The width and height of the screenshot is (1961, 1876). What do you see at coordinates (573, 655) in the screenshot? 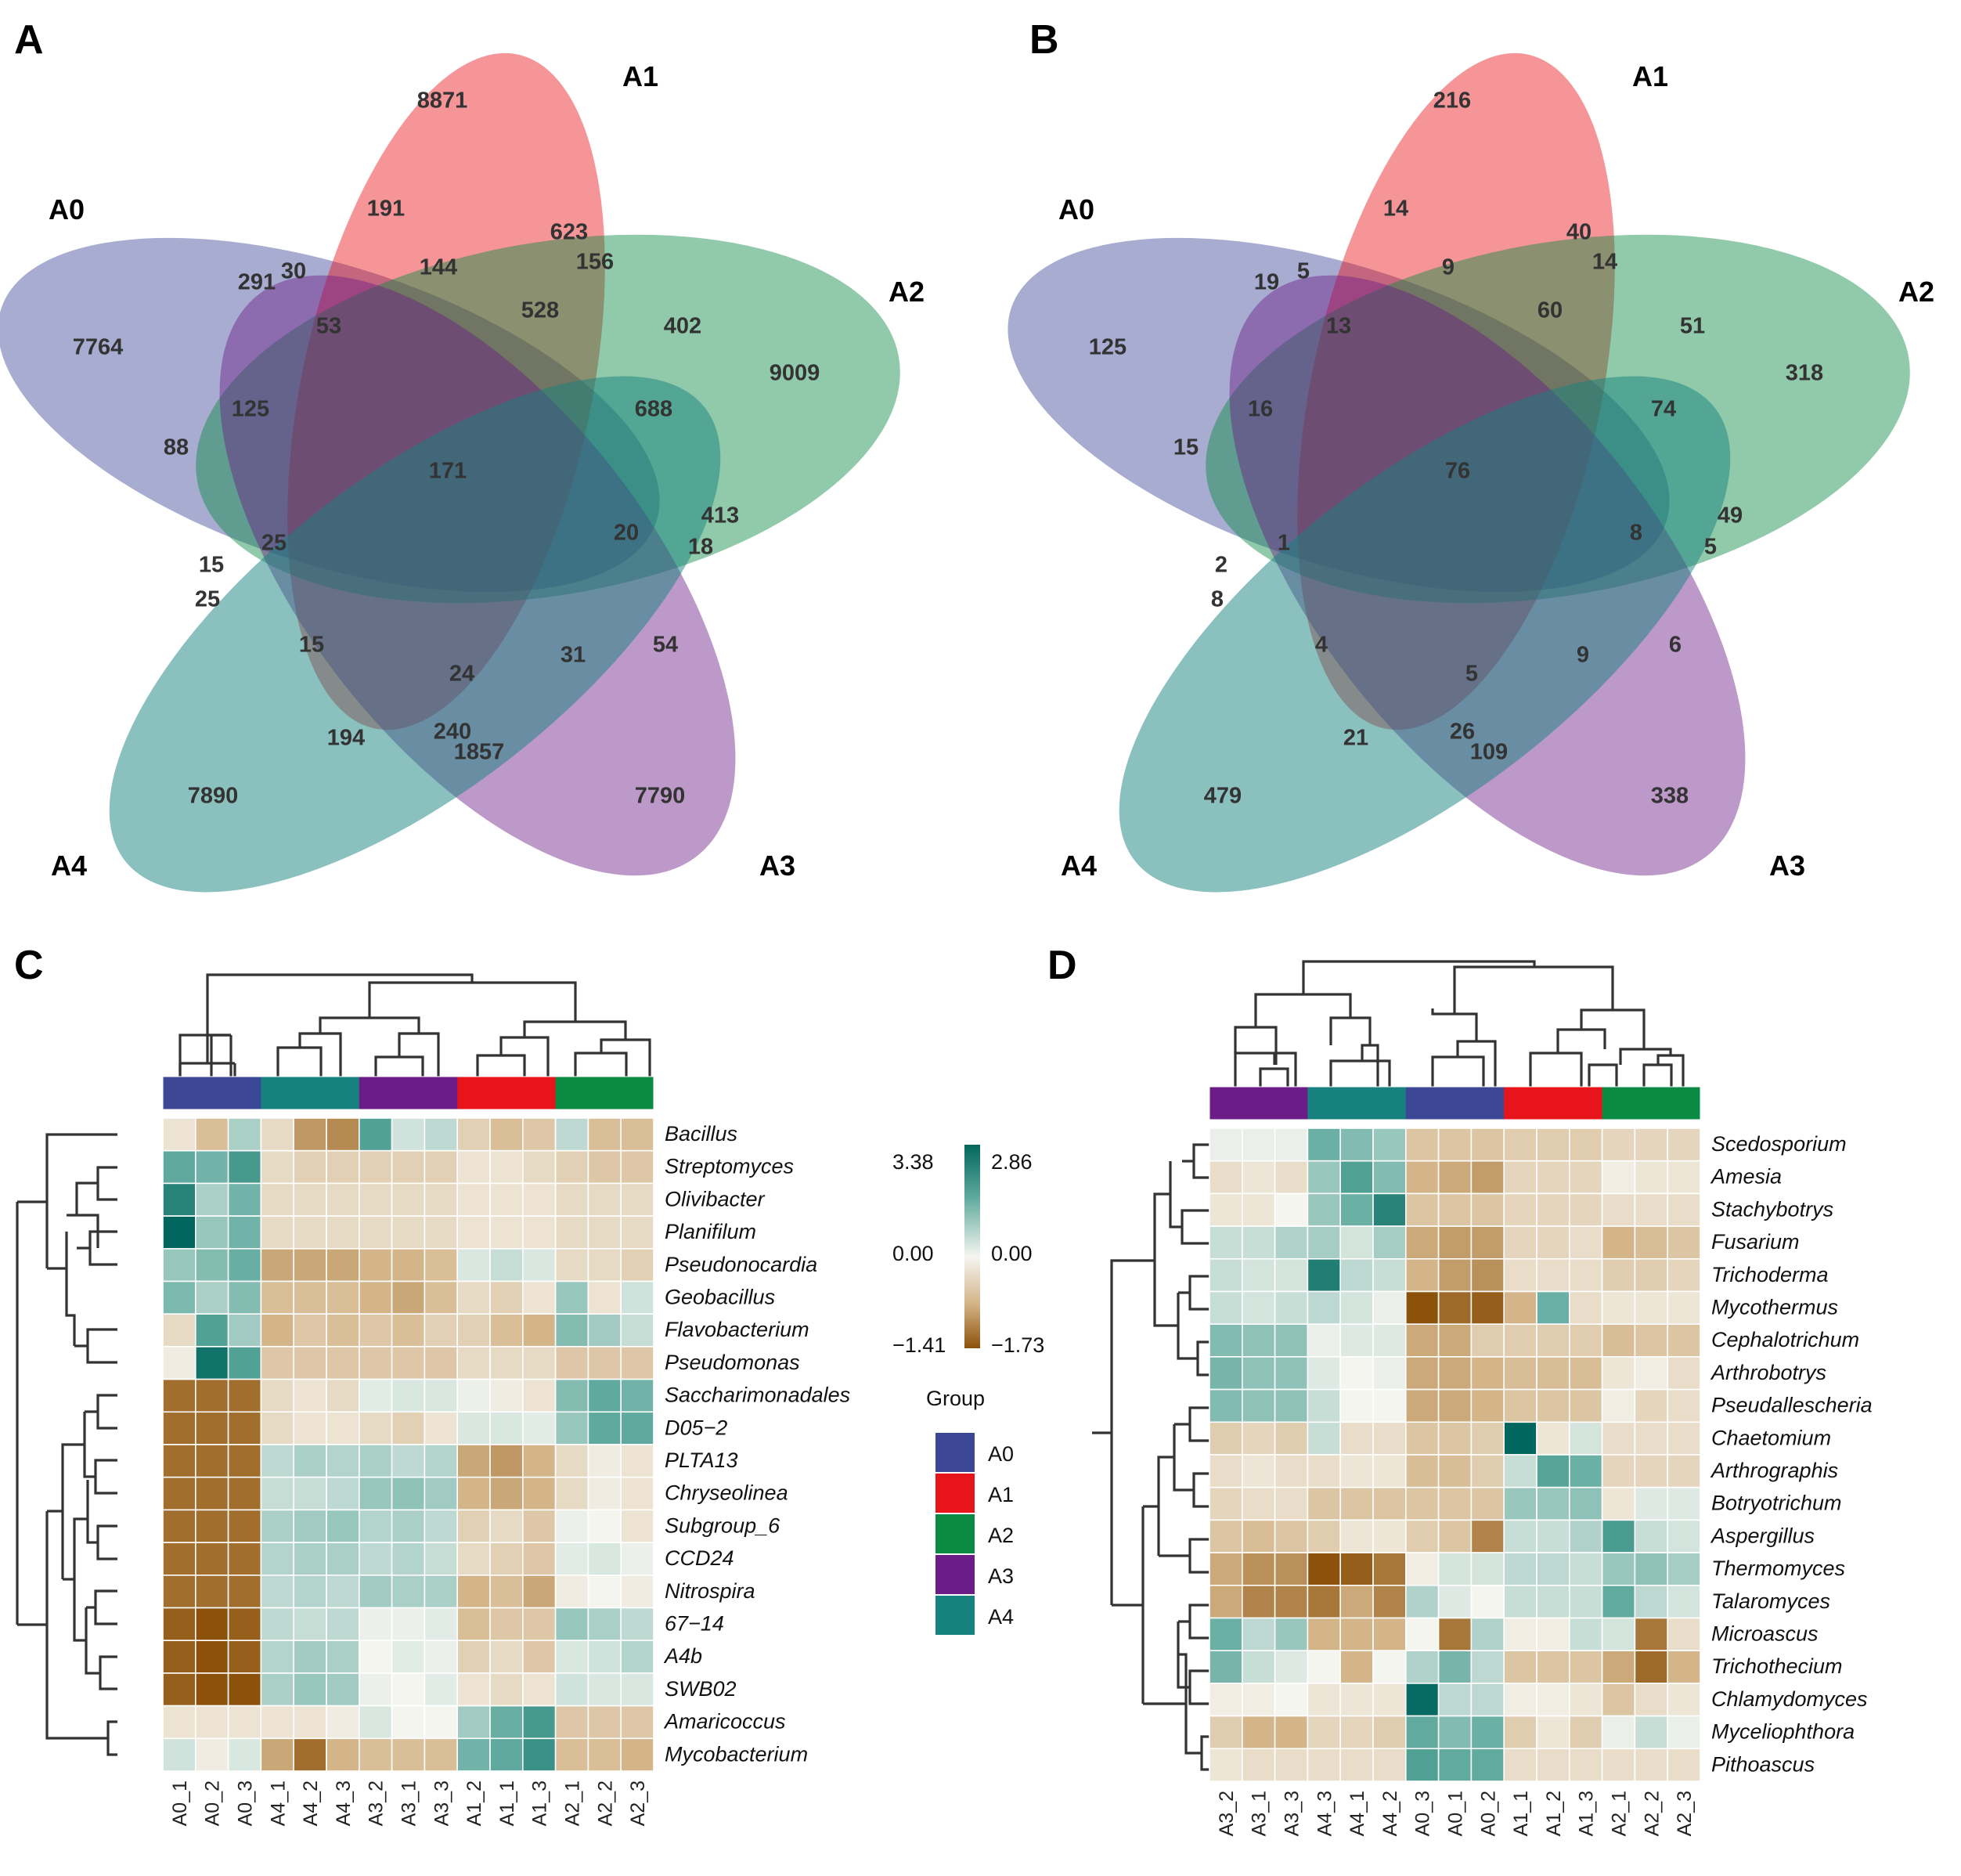
I see `venn-count: 31` at bounding box center [573, 655].